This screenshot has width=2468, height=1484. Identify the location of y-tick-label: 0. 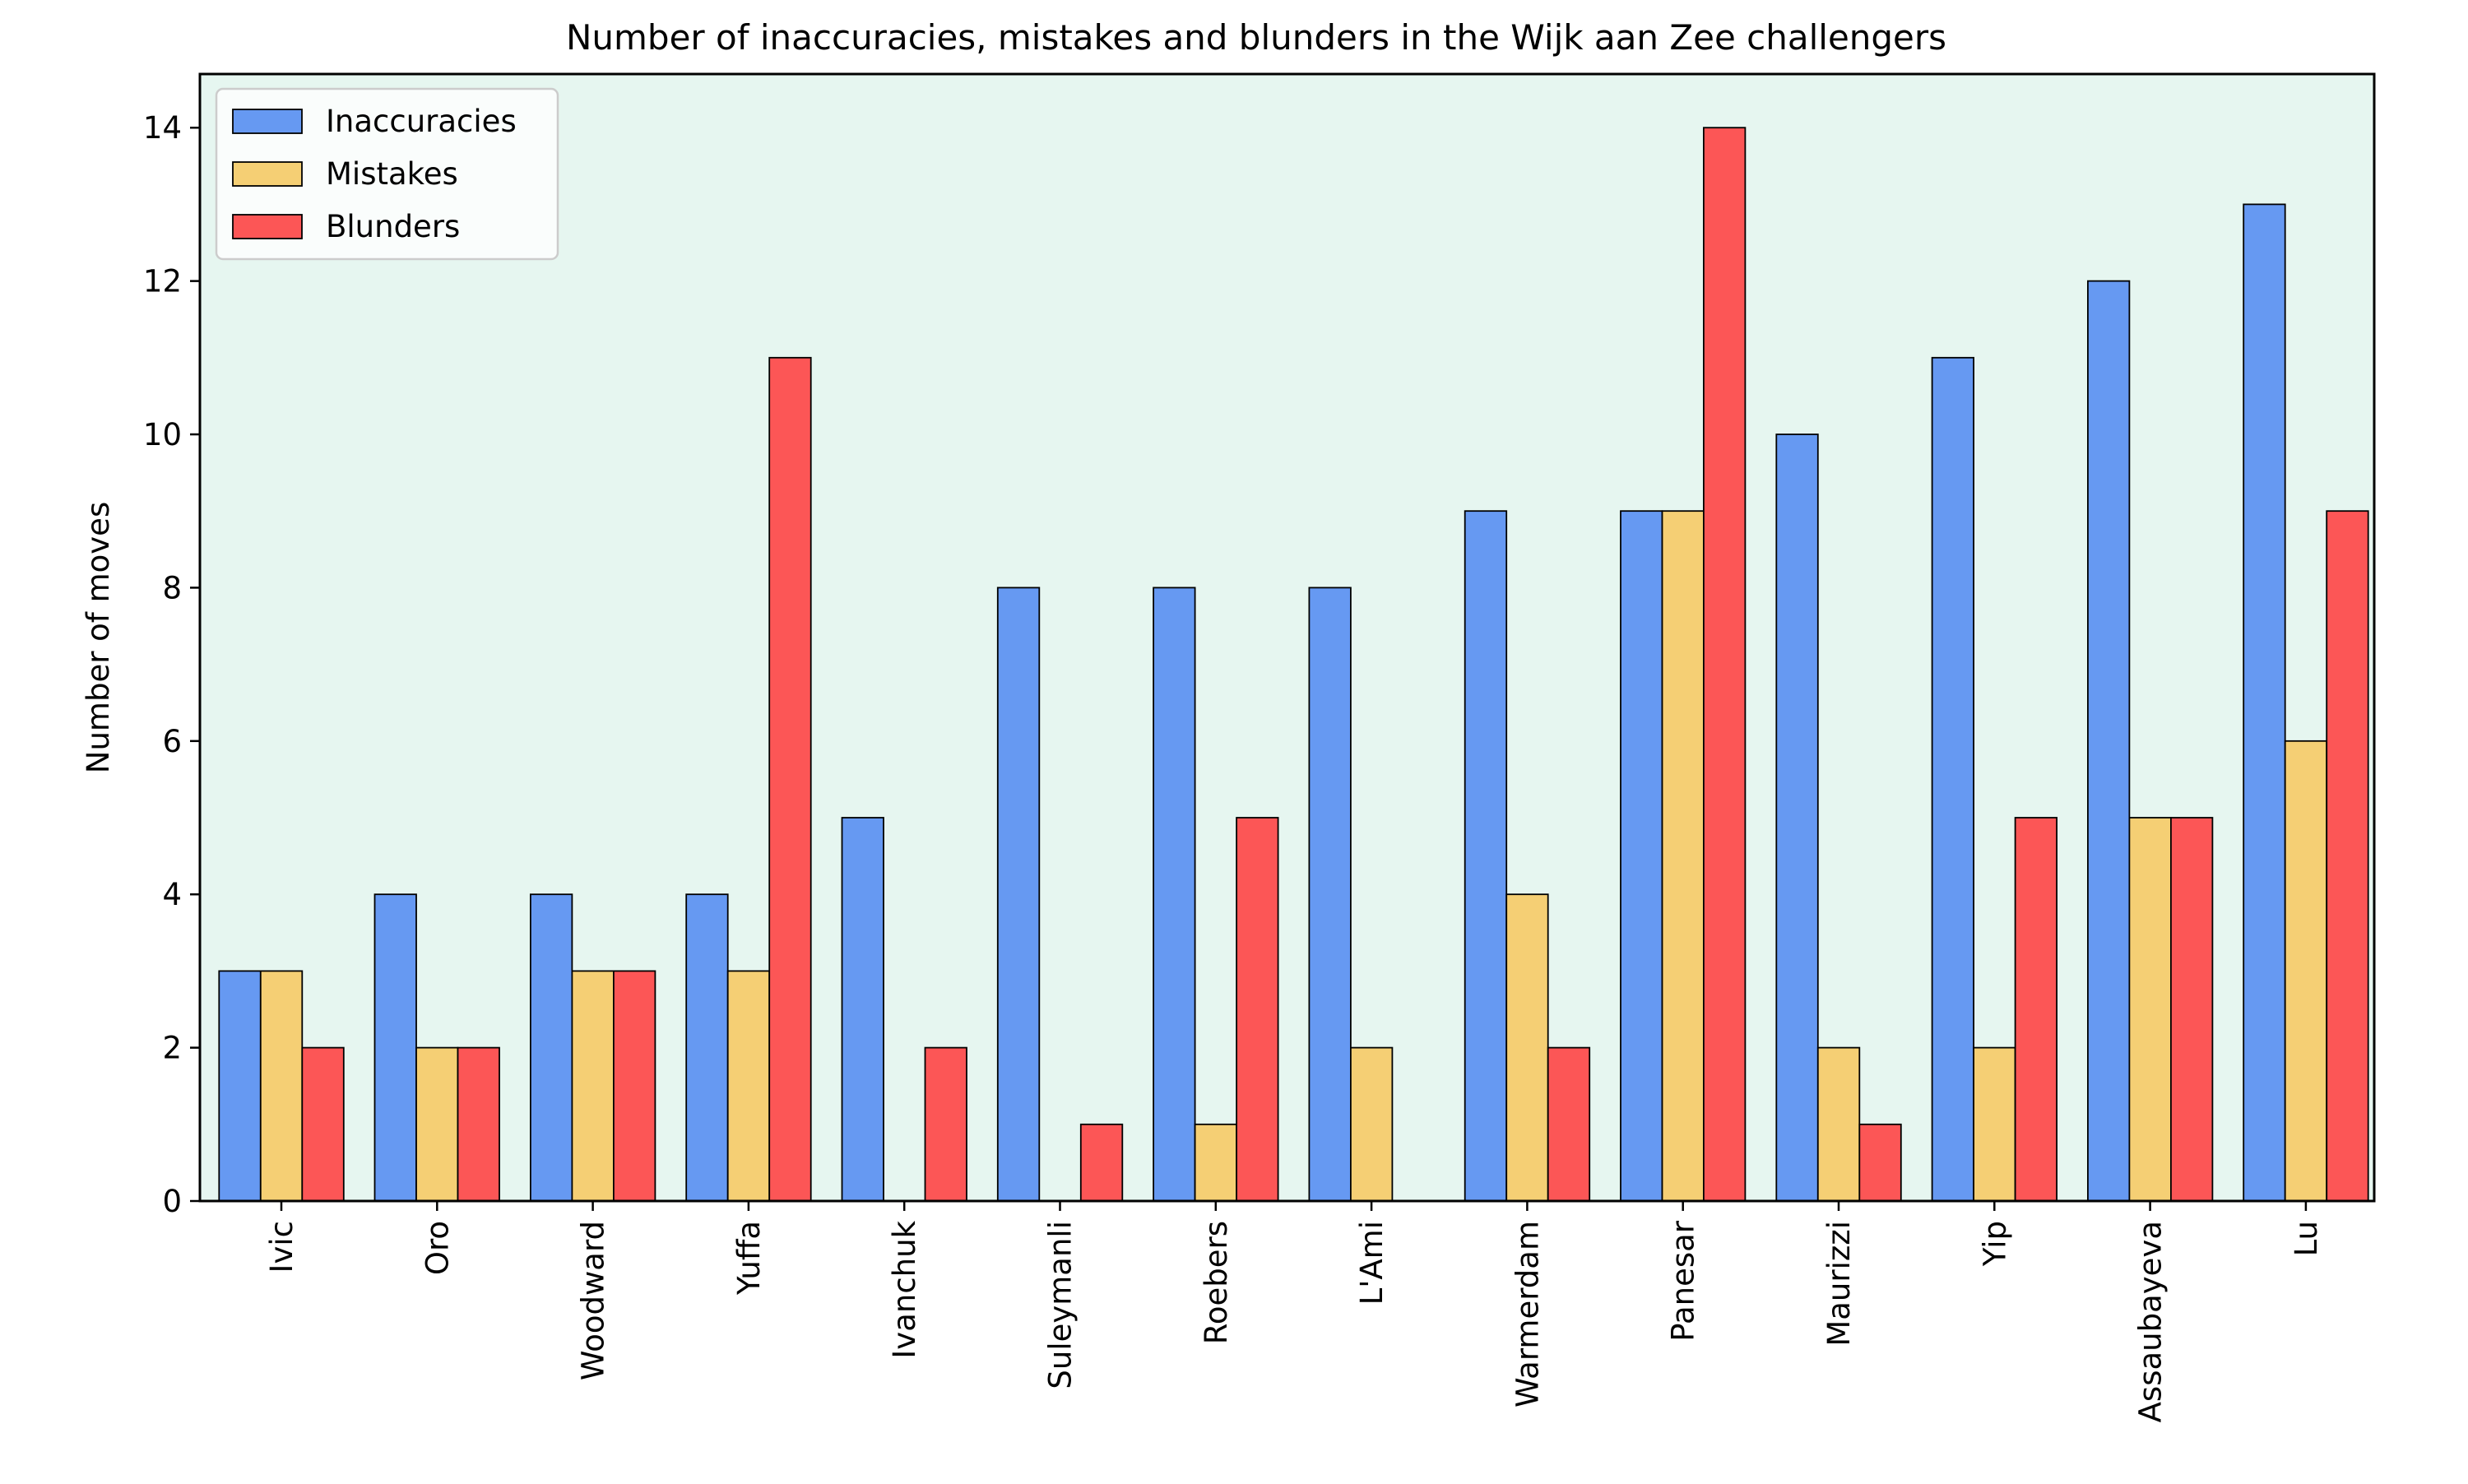
(172, 1201).